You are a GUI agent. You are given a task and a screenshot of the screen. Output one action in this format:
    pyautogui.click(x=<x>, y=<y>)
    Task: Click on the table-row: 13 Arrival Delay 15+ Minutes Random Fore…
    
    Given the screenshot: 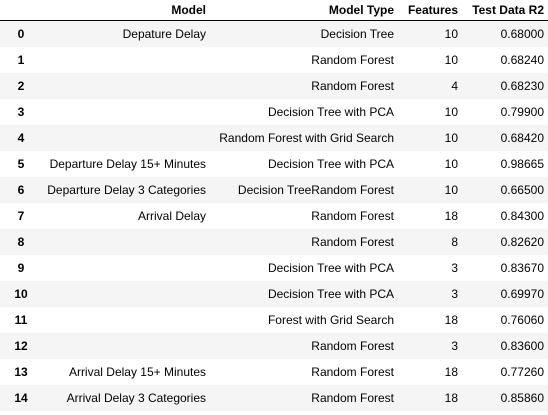 What is the action you would take?
    pyautogui.click(x=274, y=371)
    